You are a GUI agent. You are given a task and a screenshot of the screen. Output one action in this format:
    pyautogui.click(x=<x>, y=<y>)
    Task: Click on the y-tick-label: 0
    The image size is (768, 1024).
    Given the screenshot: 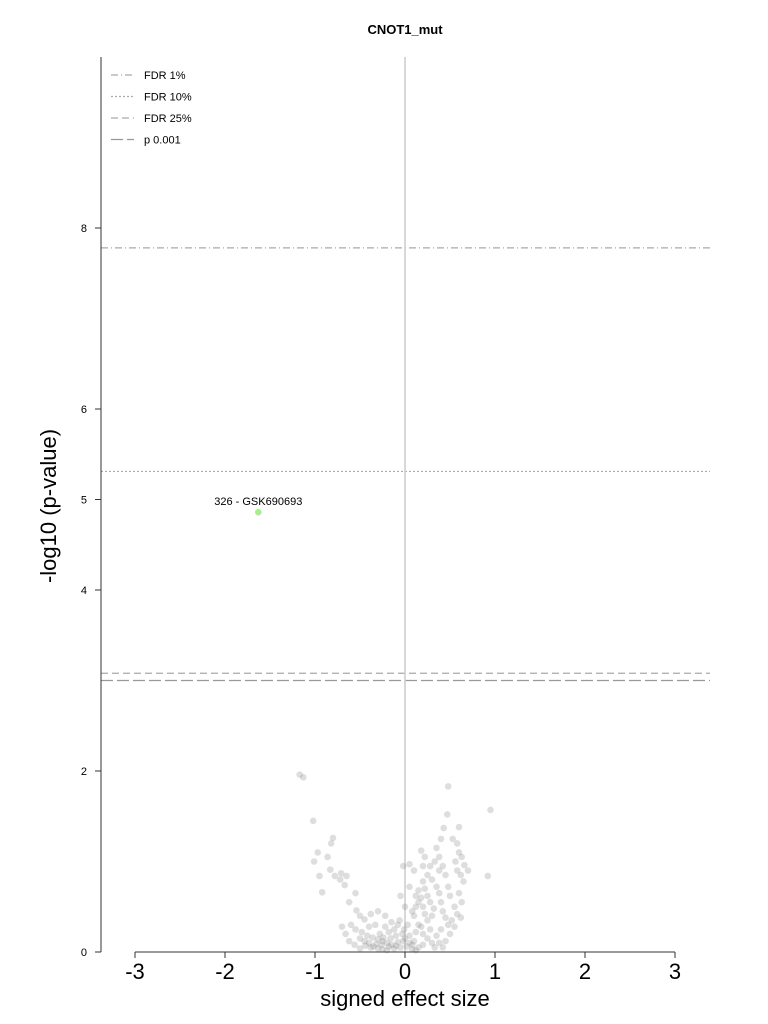 What is the action you would take?
    pyautogui.click(x=84, y=953)
    